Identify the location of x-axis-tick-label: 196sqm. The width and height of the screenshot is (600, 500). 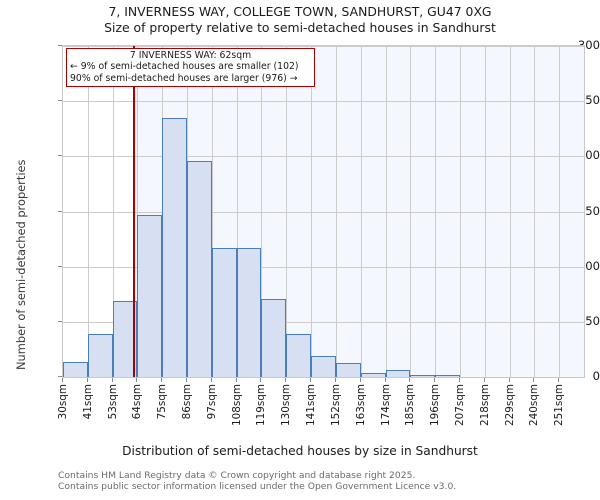
(435, 405).